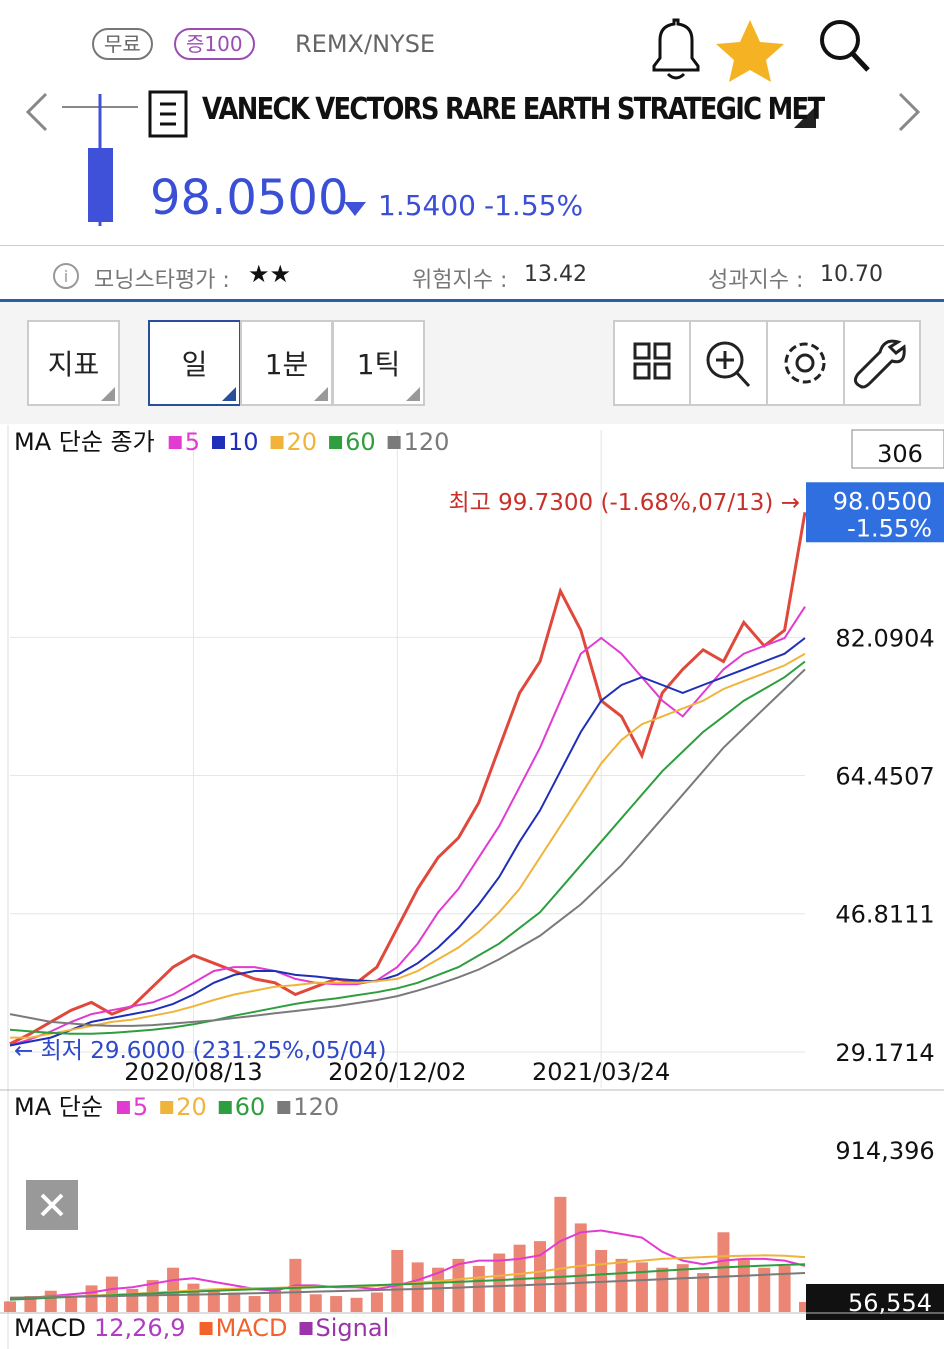 The width and height of the screenshot is (944, 1349). I want to click on legend-title: MA 단순 종가, so click(84, 442).